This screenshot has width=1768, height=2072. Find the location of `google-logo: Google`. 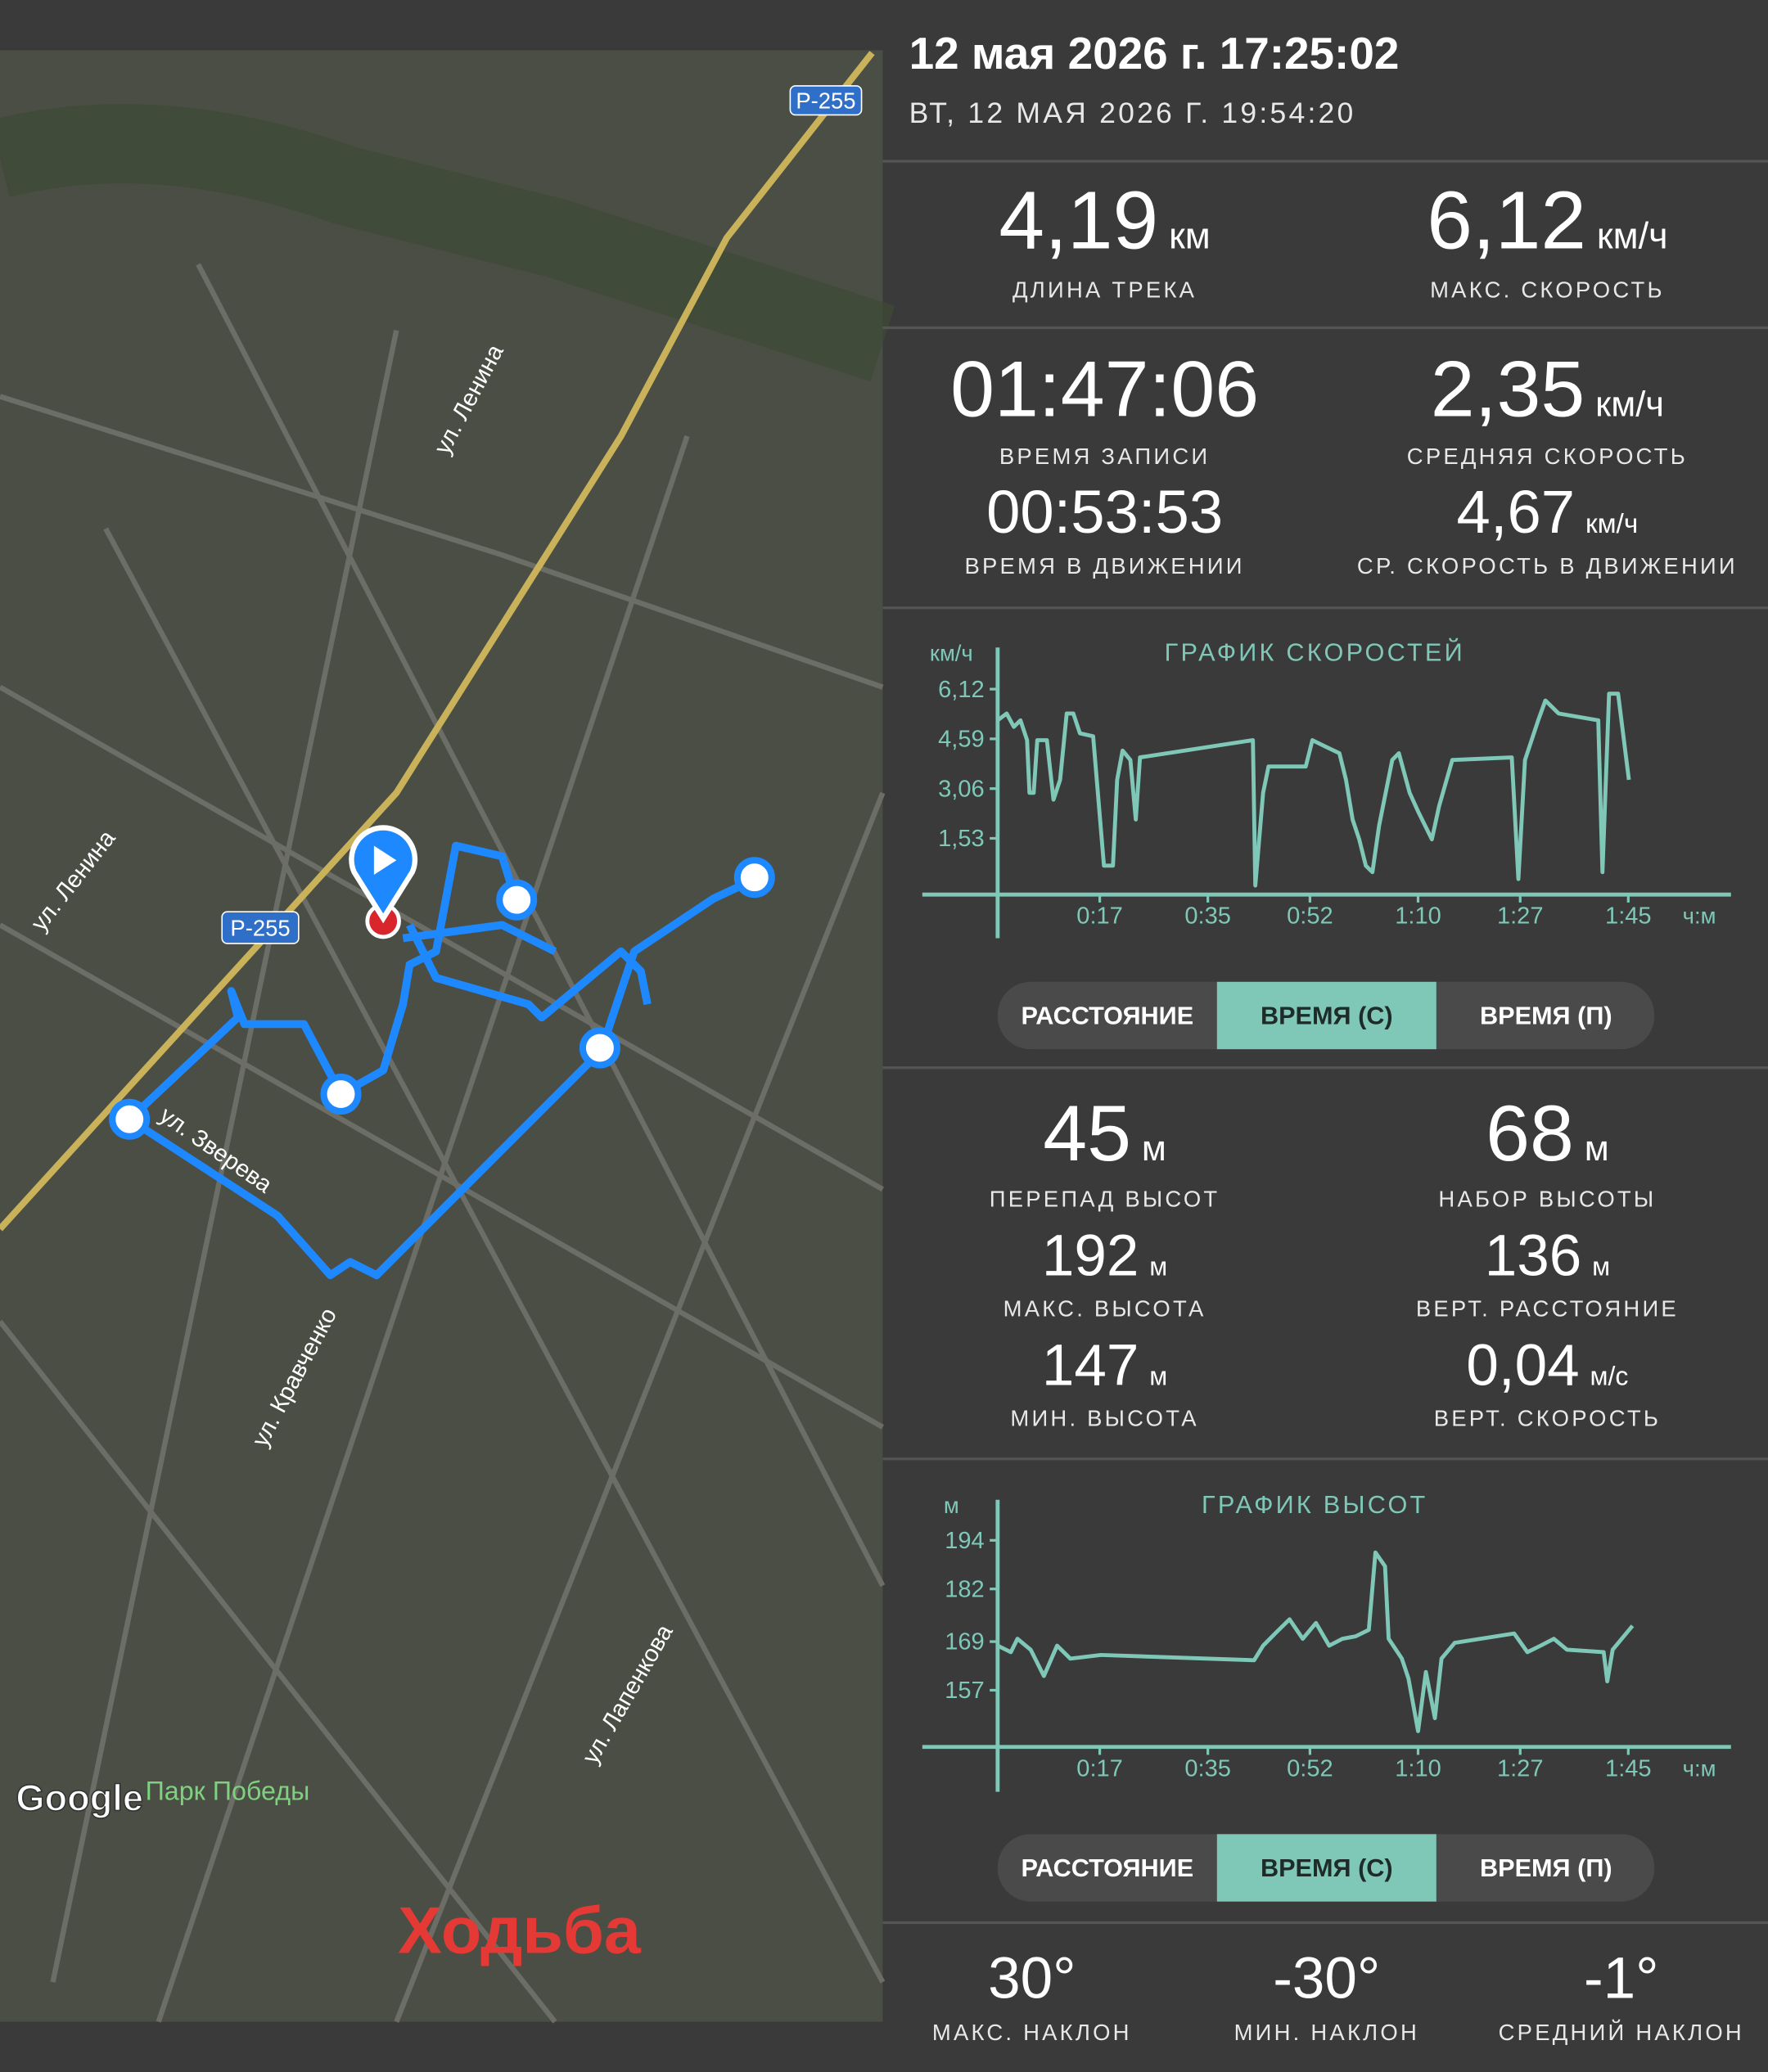

google-logo: Google is located at coordinates (80, 1797).